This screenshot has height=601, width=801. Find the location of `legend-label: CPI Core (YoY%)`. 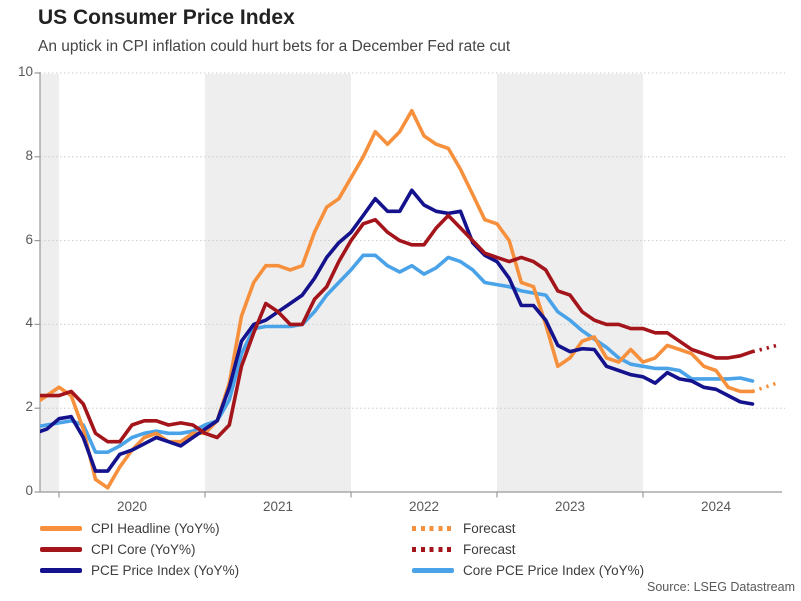

legend-label: CPI Core (YoY%) is located at coordinates (143, 549).